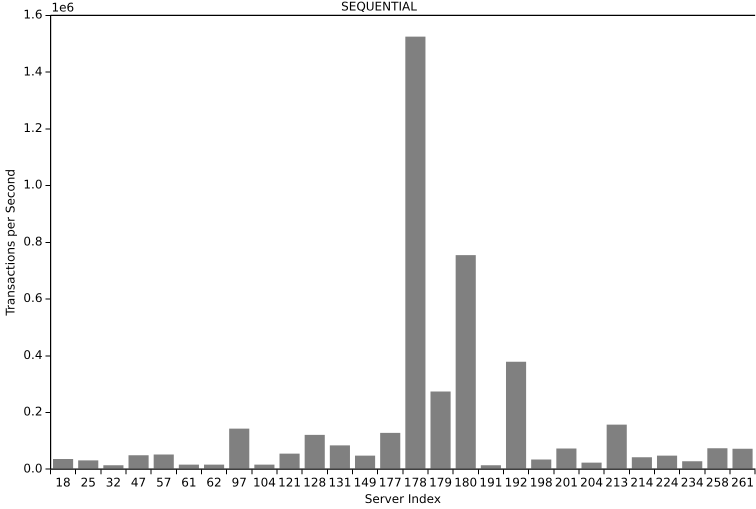 The height and width of the screenshot is (509, 756). Describe the element at coordinates (32, 15) in the screenshot. I see `y-tick-label: 1.6` at that location.